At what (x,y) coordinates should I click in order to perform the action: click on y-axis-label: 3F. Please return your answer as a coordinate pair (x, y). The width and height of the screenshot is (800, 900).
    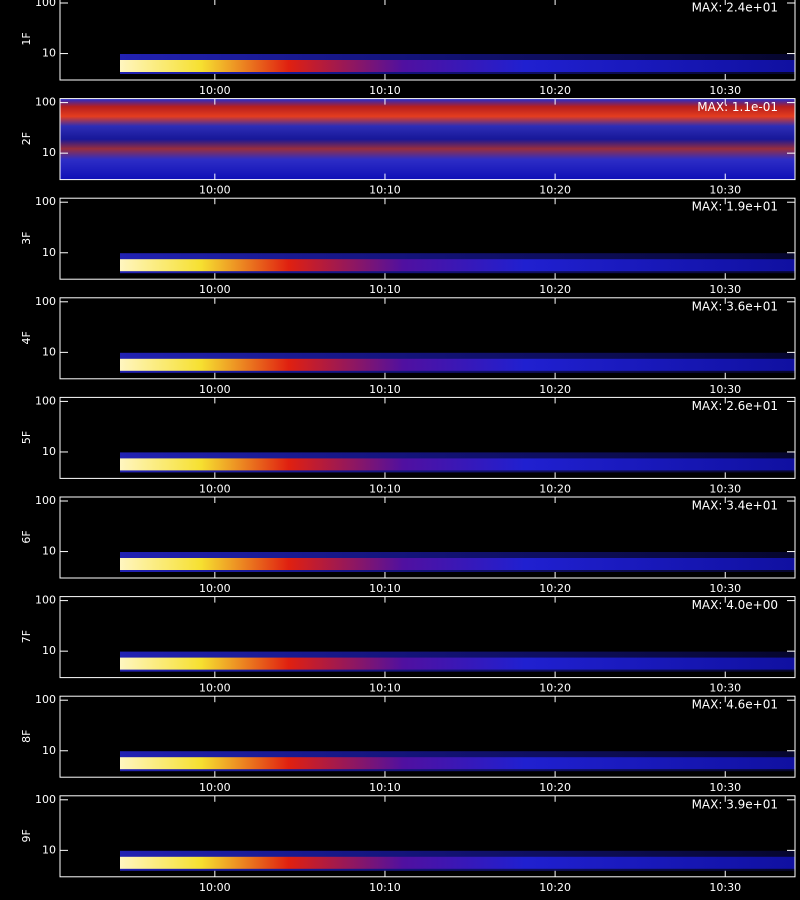
    Looking at the image, I should click on (26, 238).